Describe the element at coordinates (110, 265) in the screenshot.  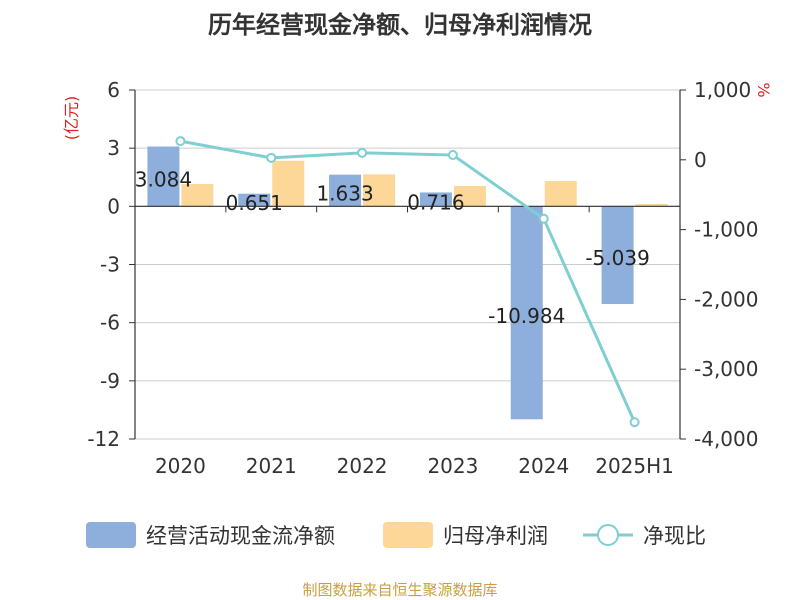
I see `left-tick-label: -3` at that location.